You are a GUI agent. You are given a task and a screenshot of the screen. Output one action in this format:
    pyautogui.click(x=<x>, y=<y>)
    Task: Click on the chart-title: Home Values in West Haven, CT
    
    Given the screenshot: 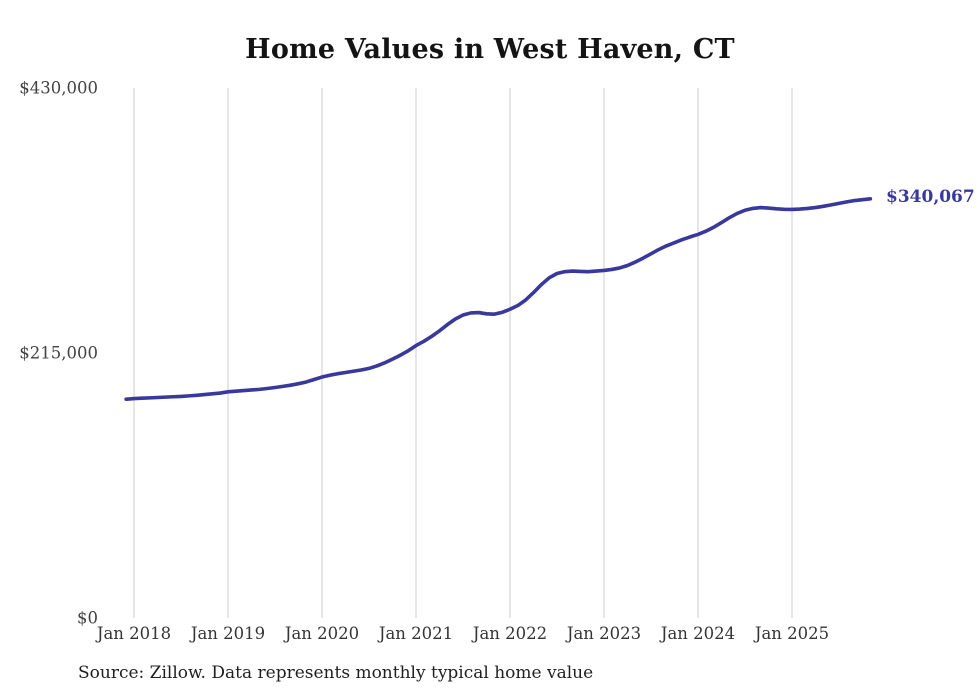 What is the action you would take?
    pyautogui.click(x=490, y=49)
    